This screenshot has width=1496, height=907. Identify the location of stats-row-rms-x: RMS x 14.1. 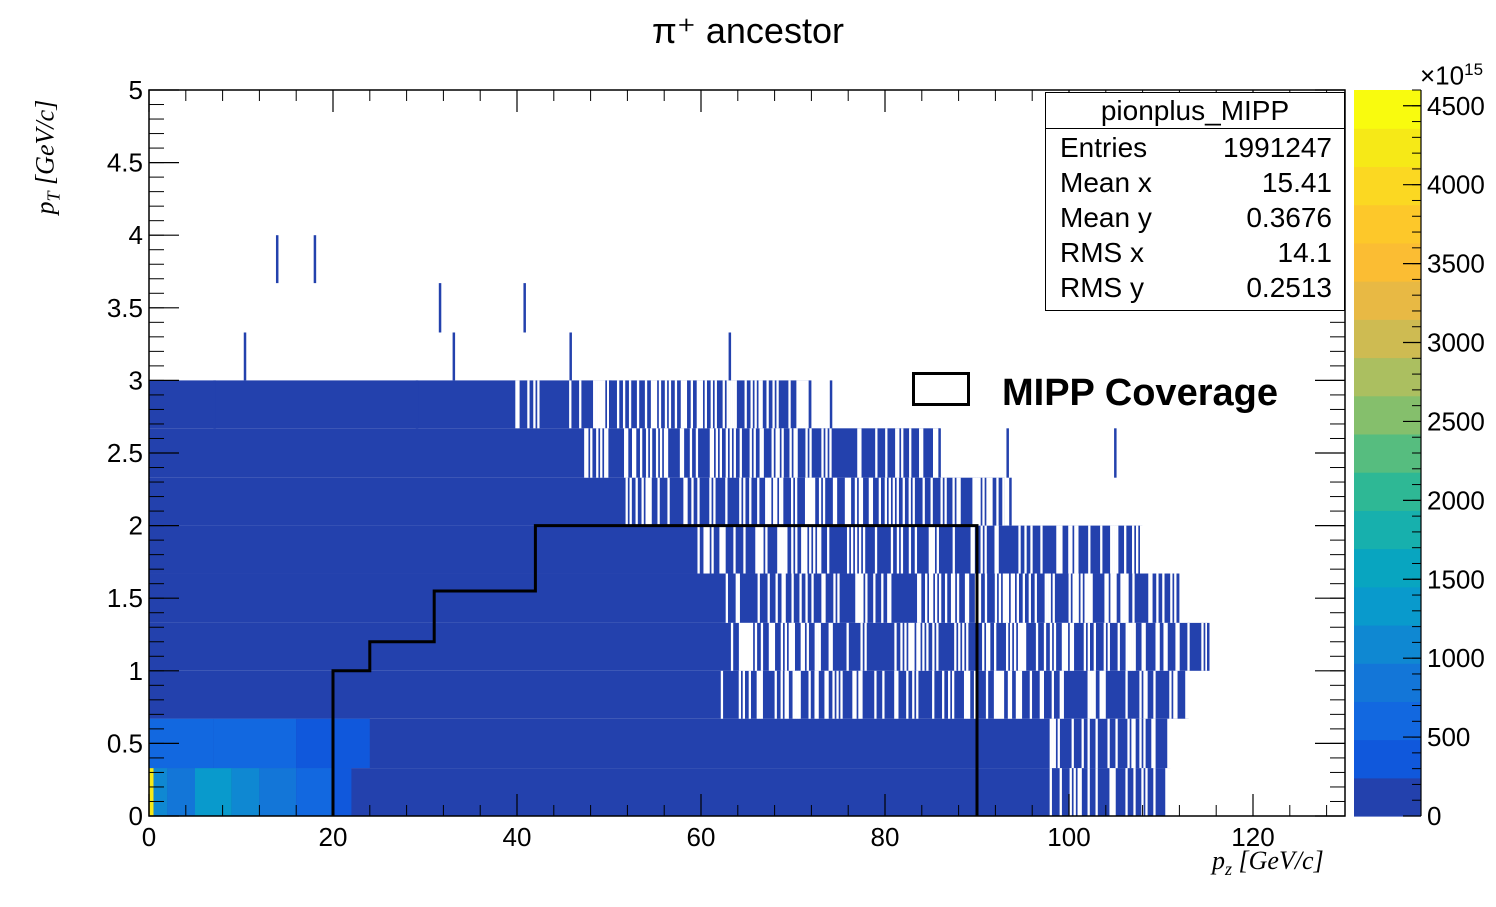
(1196, 252).